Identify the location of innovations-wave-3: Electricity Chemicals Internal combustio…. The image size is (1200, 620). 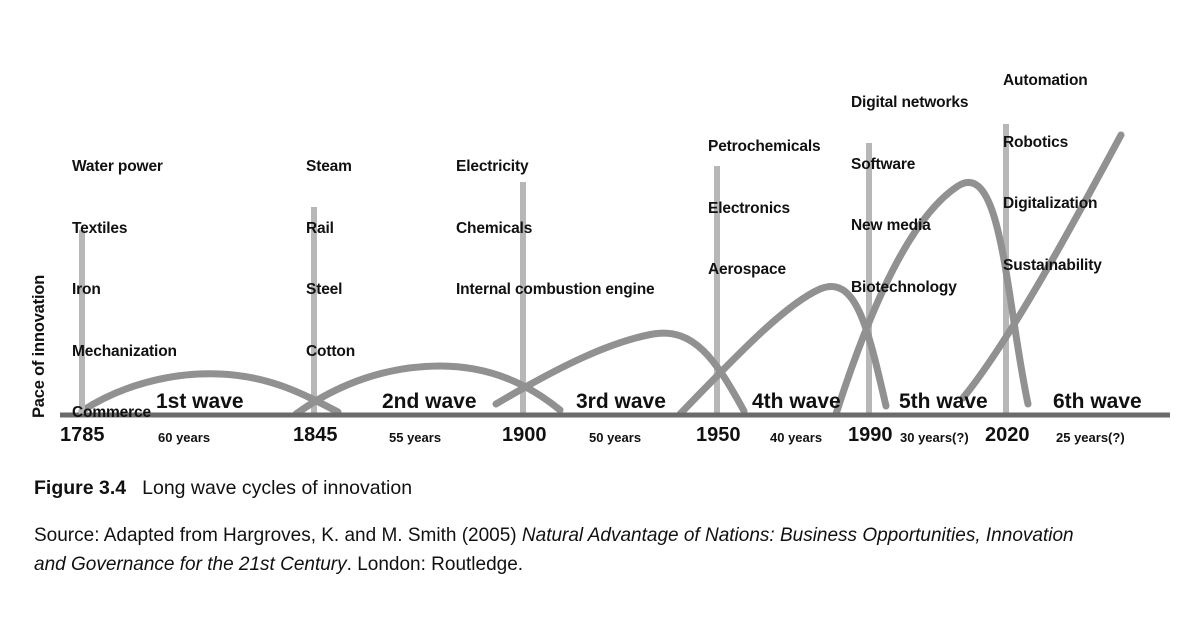
(555, 229).